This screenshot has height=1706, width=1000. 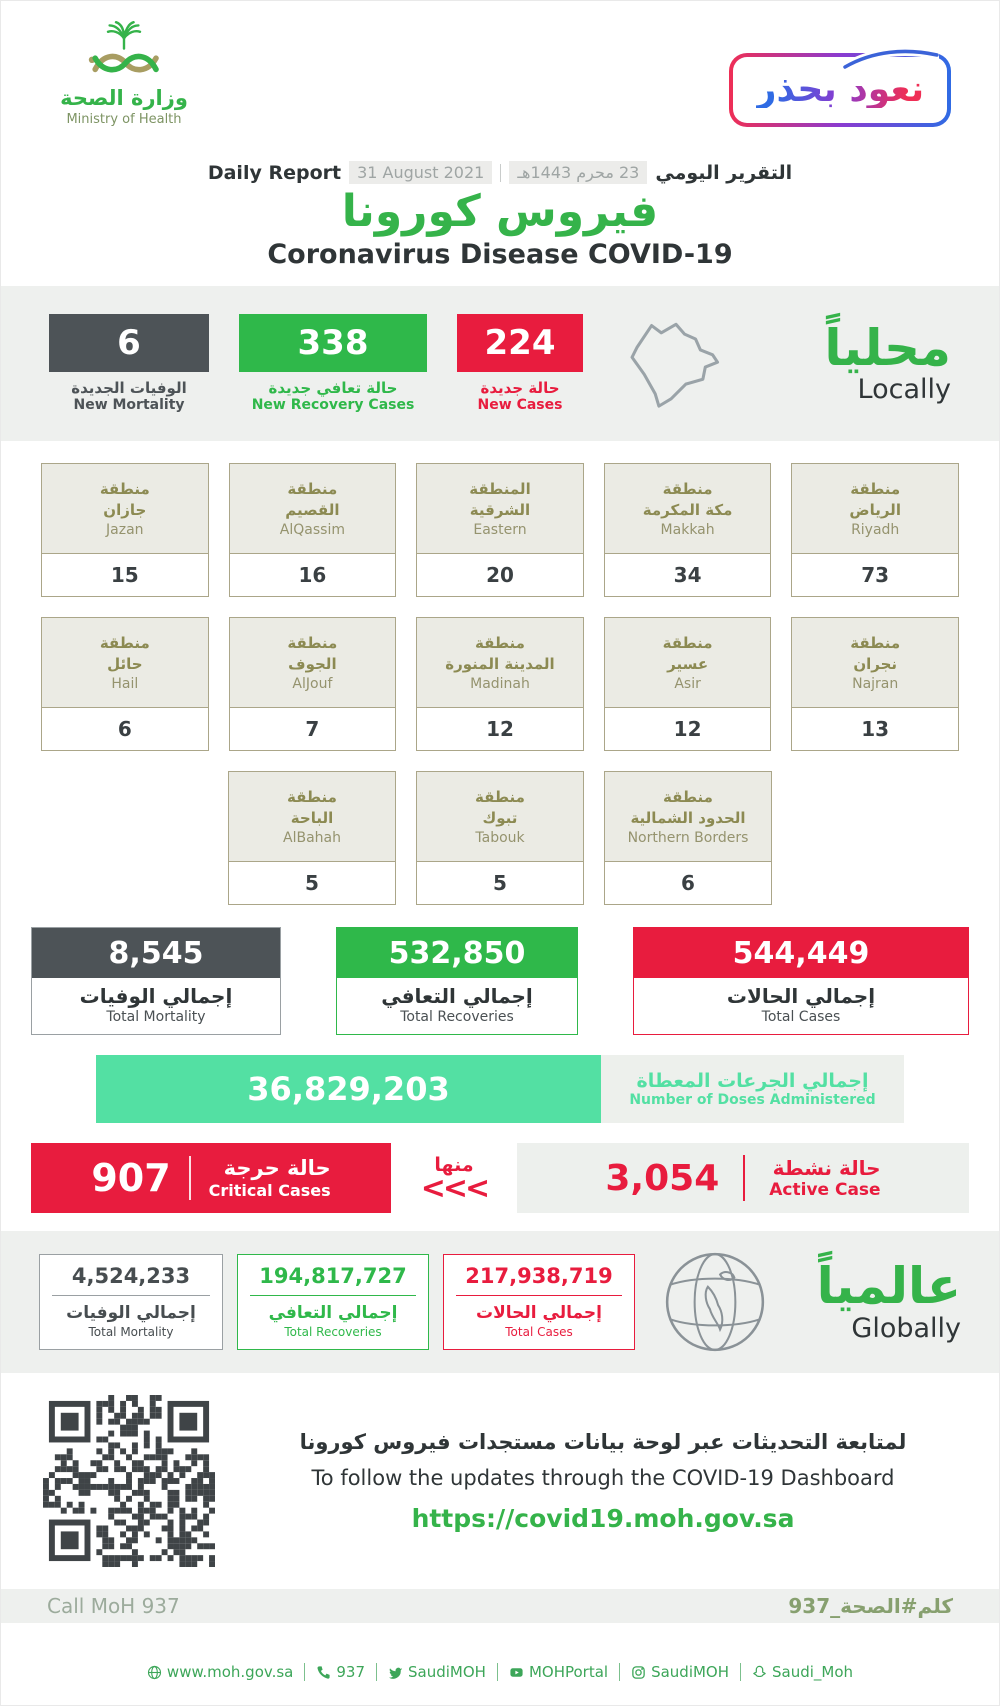 What do you see at coordinates (752, 1100) in the screenshot?
I see `doses-label-en: Number of Doses Administered` at bounding box center [752, 1100].